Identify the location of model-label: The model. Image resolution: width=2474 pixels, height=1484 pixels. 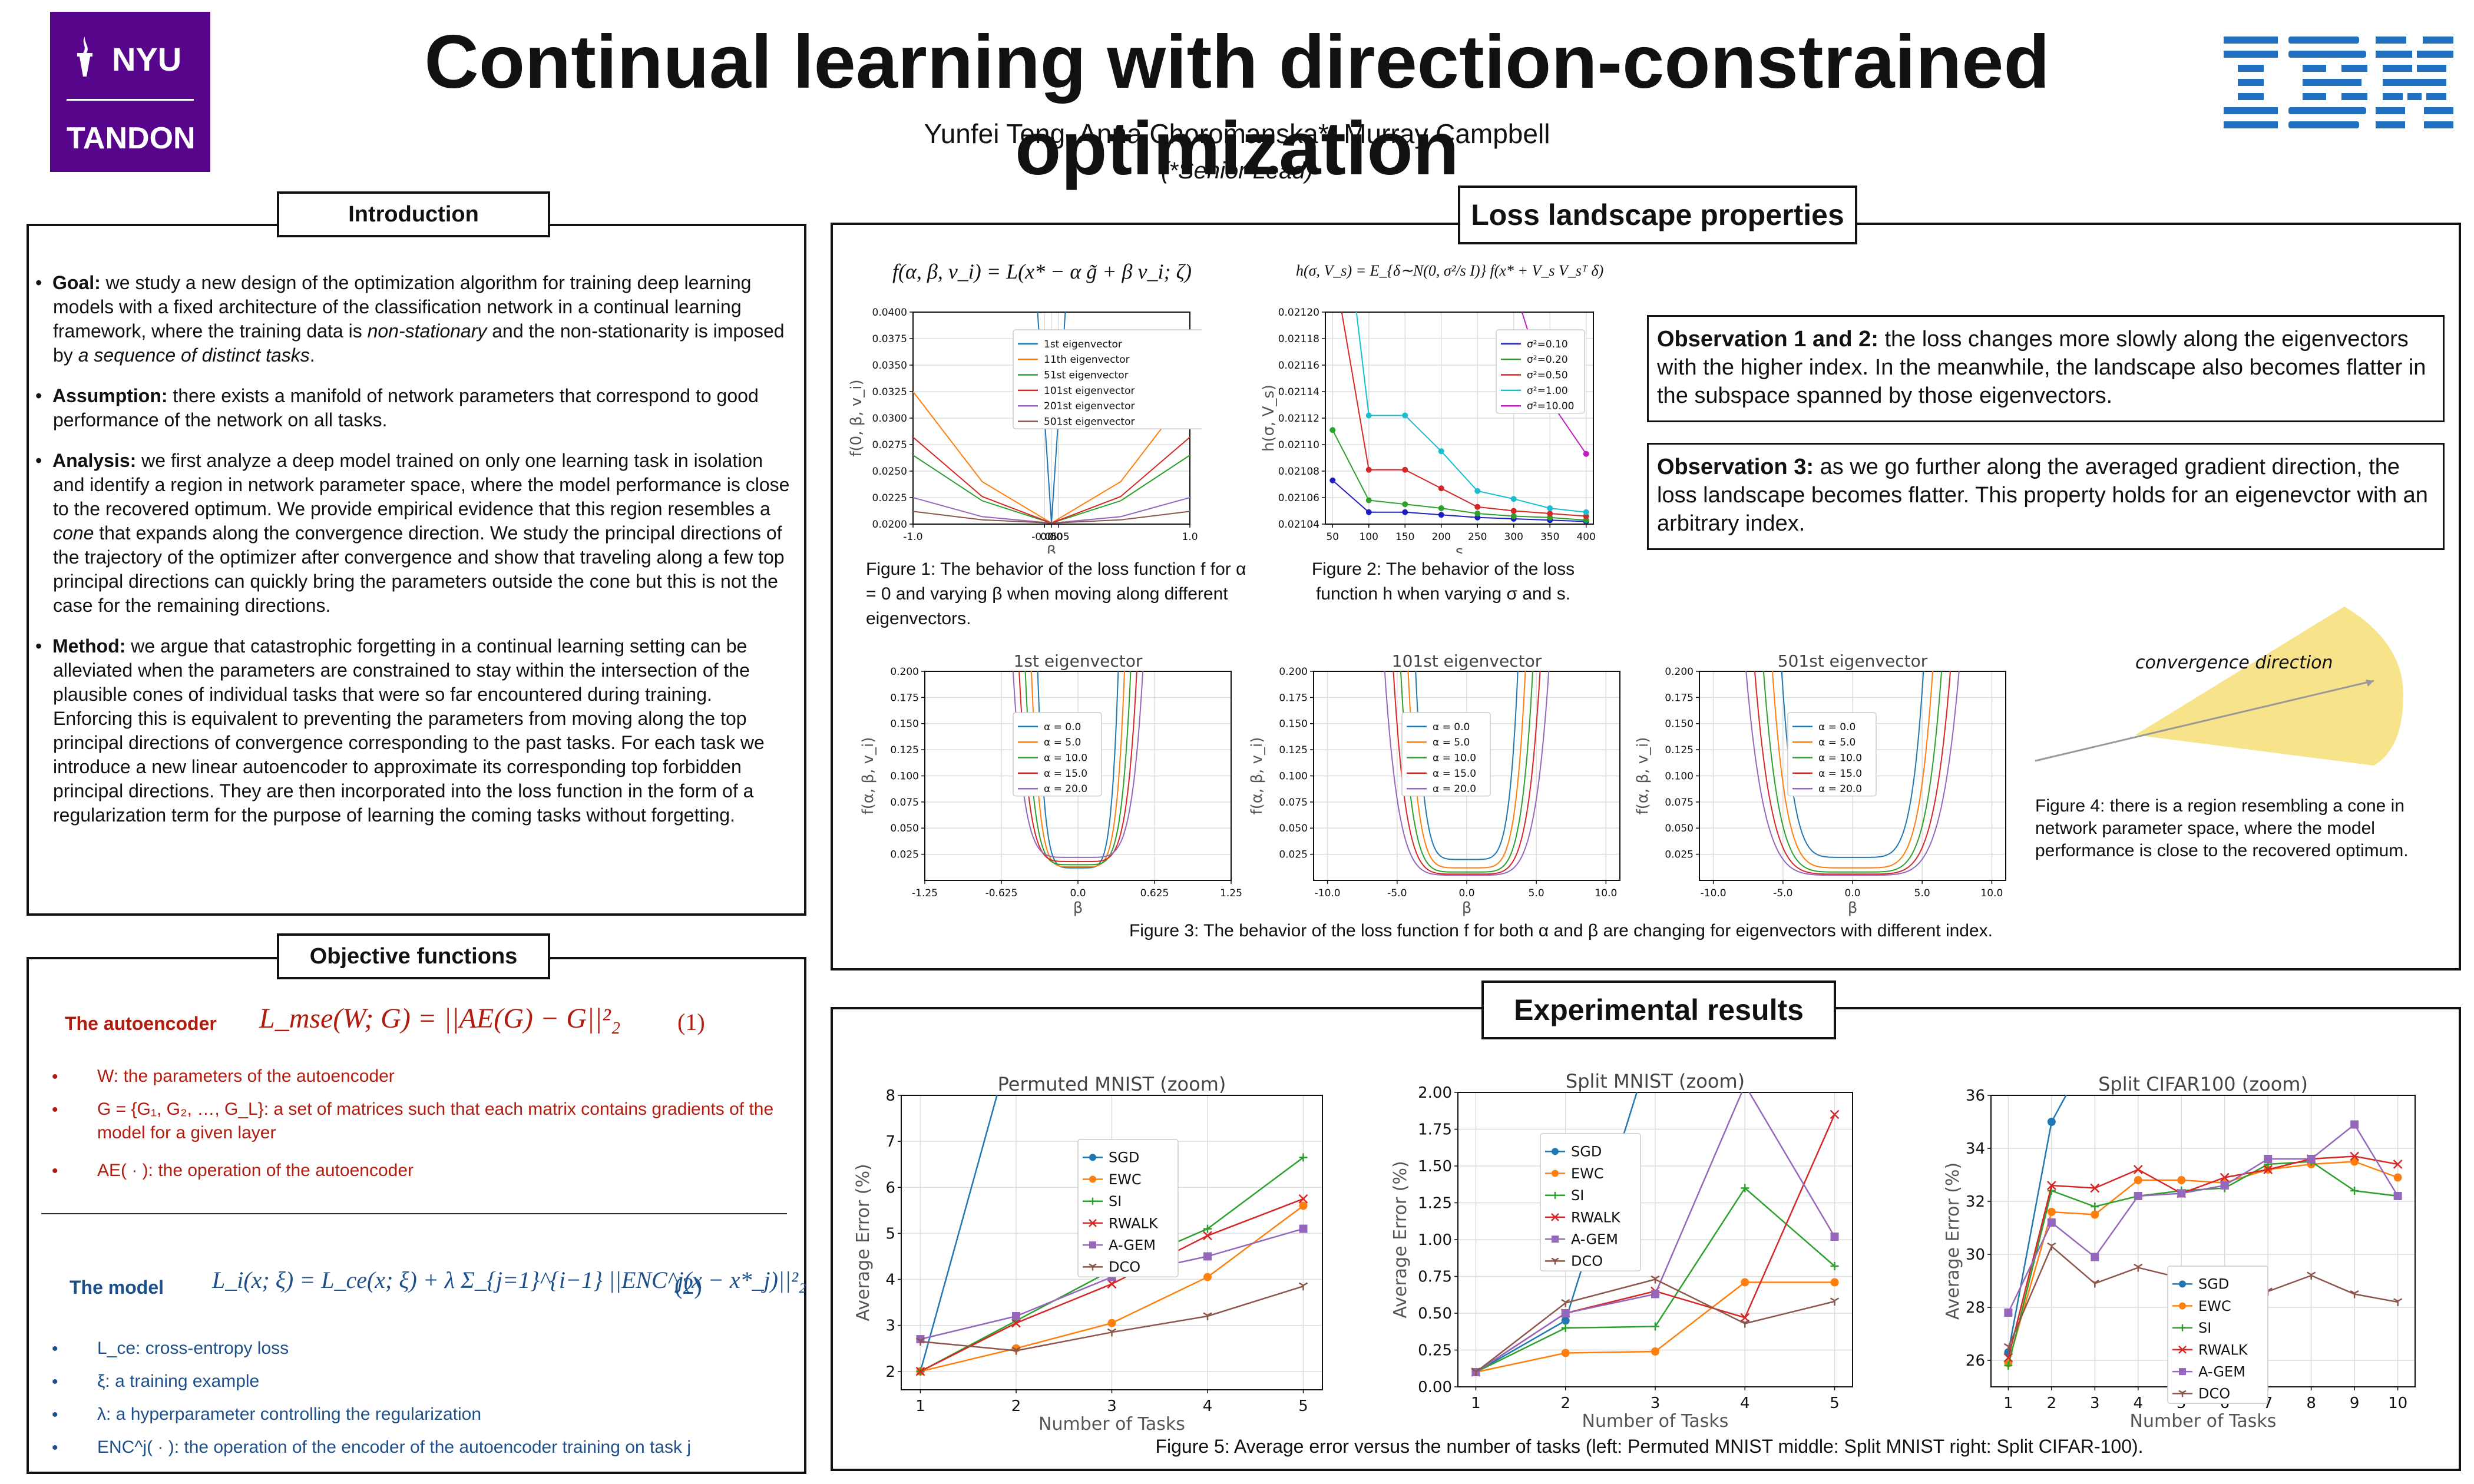
(117, 1288).